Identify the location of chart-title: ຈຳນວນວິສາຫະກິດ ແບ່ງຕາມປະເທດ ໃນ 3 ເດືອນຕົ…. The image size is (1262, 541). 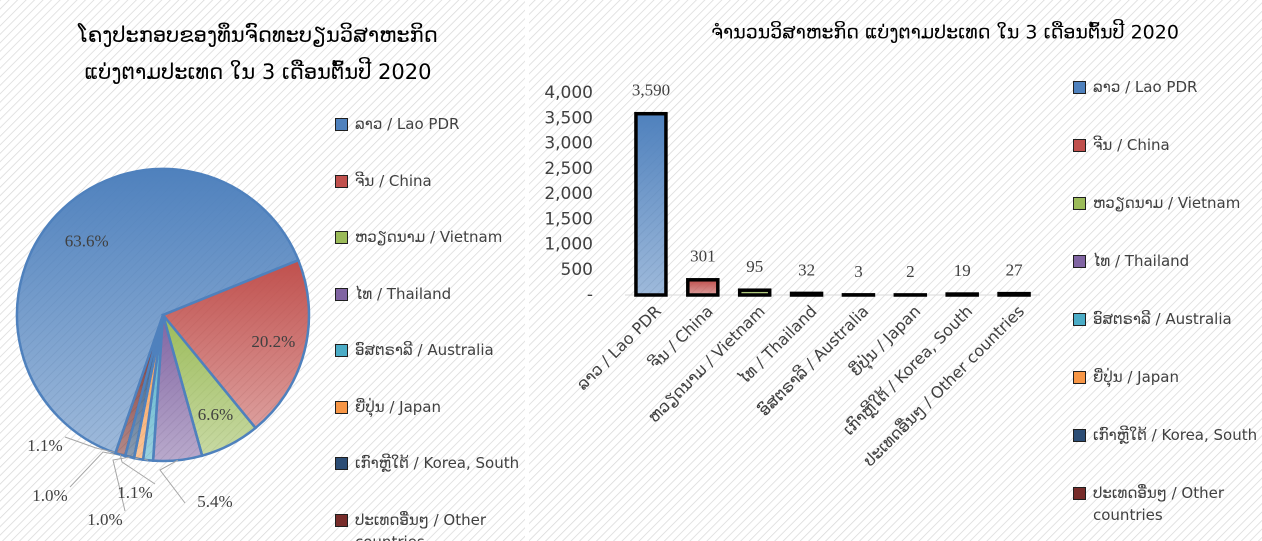
(945, 30).